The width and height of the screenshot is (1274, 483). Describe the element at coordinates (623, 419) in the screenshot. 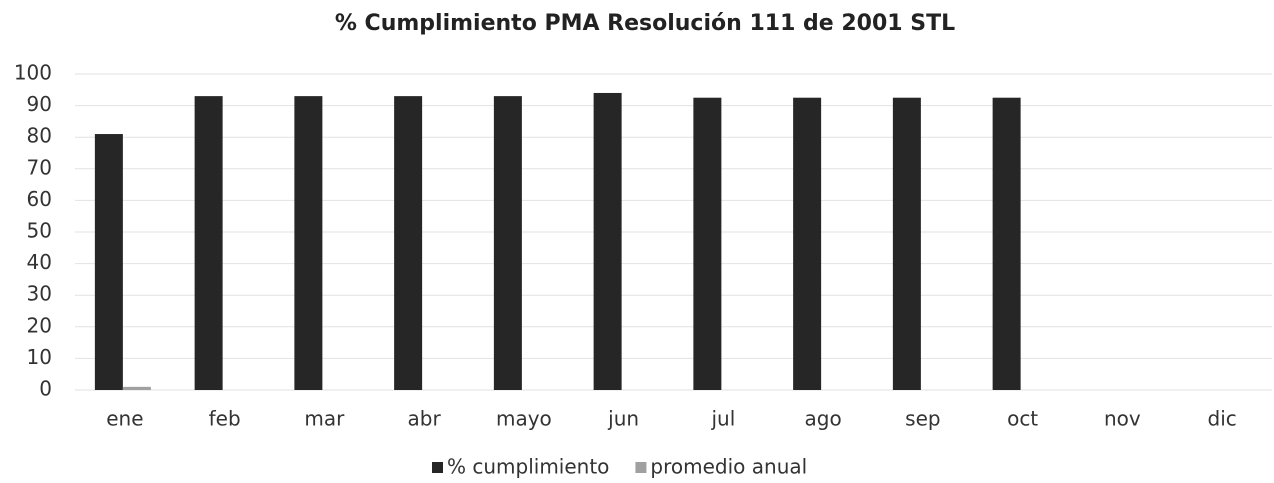

I see `x-tick-label: jun` at that location.